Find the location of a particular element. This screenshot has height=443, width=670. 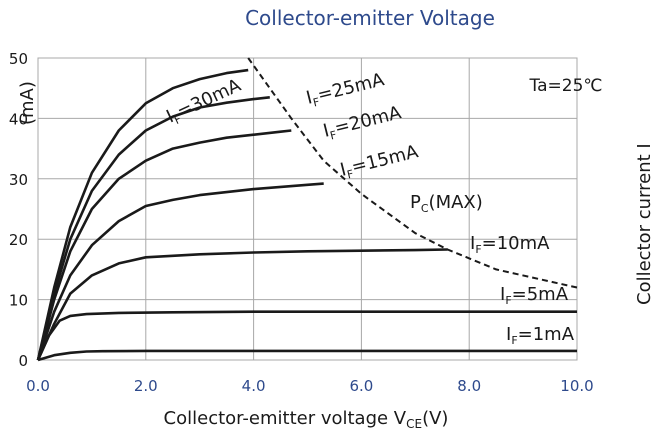

x-axis-label-unit: (V) is located at coordinates (435, 418).